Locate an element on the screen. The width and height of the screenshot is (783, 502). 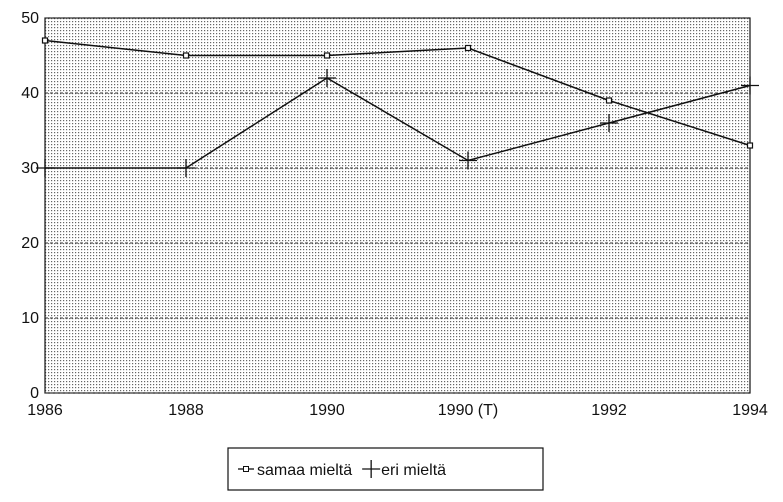
y-tick-label: 10 is located at coordinates (30, 318).